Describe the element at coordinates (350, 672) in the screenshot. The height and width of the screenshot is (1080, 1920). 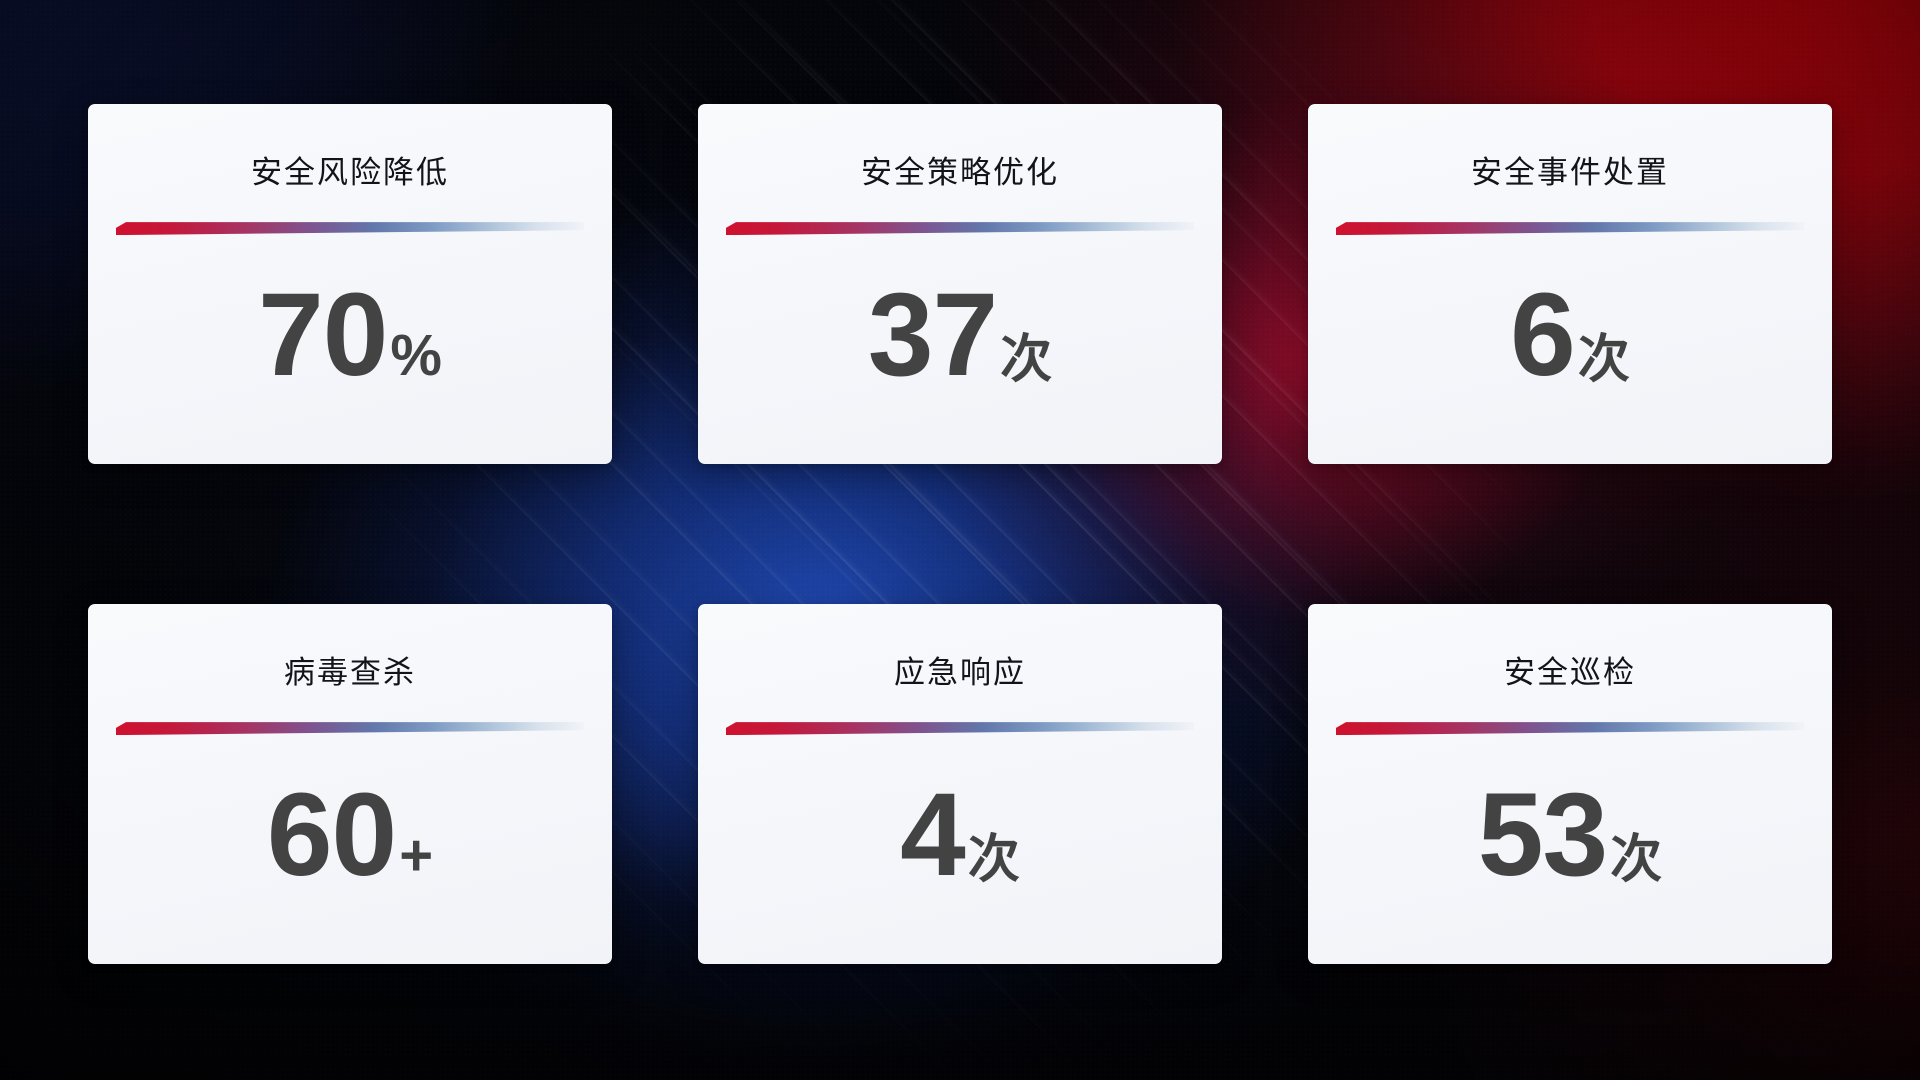
I see `card-title: 病毒查杀` at that location.